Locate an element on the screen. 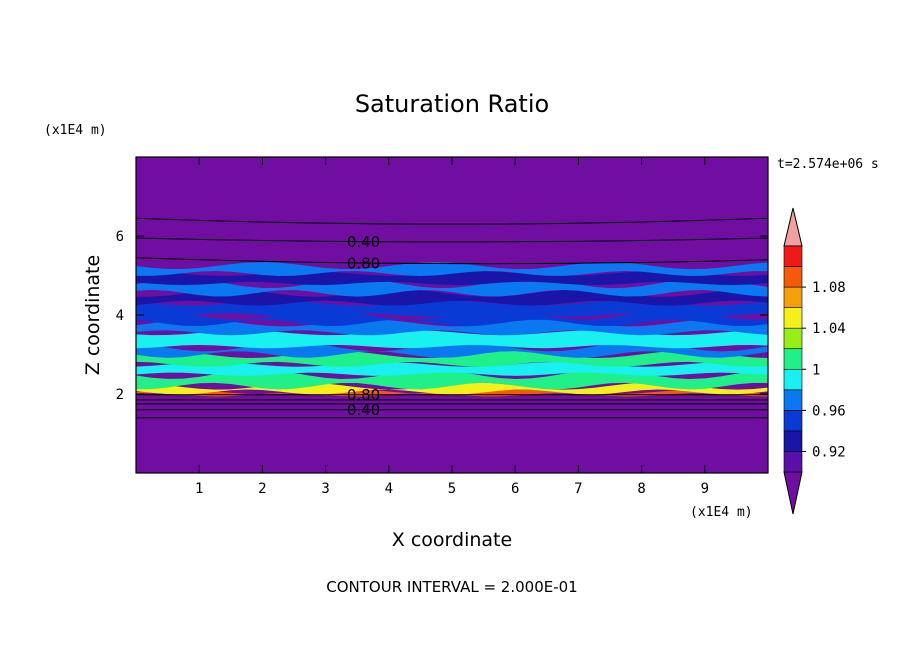  contour-labels: 0.400.800.800.40 is located at coordinates (363, 326).